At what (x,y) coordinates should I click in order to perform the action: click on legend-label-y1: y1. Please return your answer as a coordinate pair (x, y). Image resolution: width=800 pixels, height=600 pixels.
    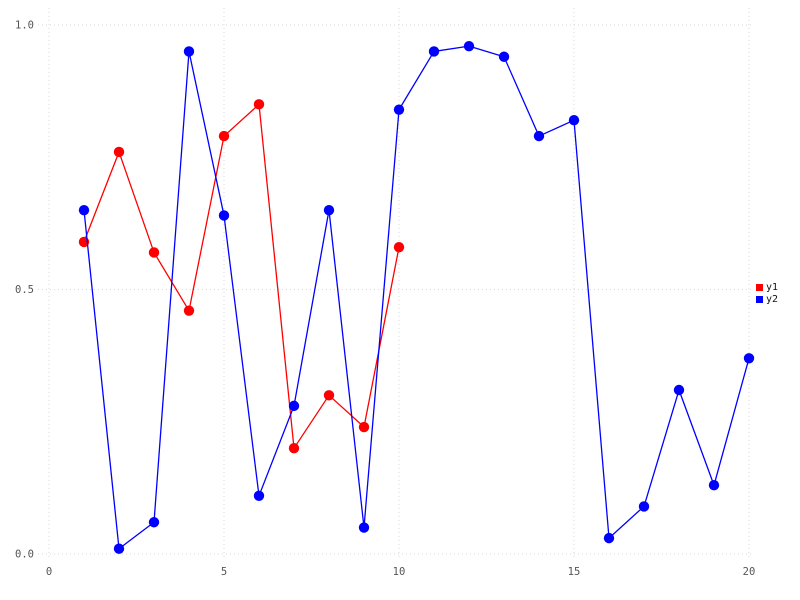
    Looking at the image, I should click on (772, 287).